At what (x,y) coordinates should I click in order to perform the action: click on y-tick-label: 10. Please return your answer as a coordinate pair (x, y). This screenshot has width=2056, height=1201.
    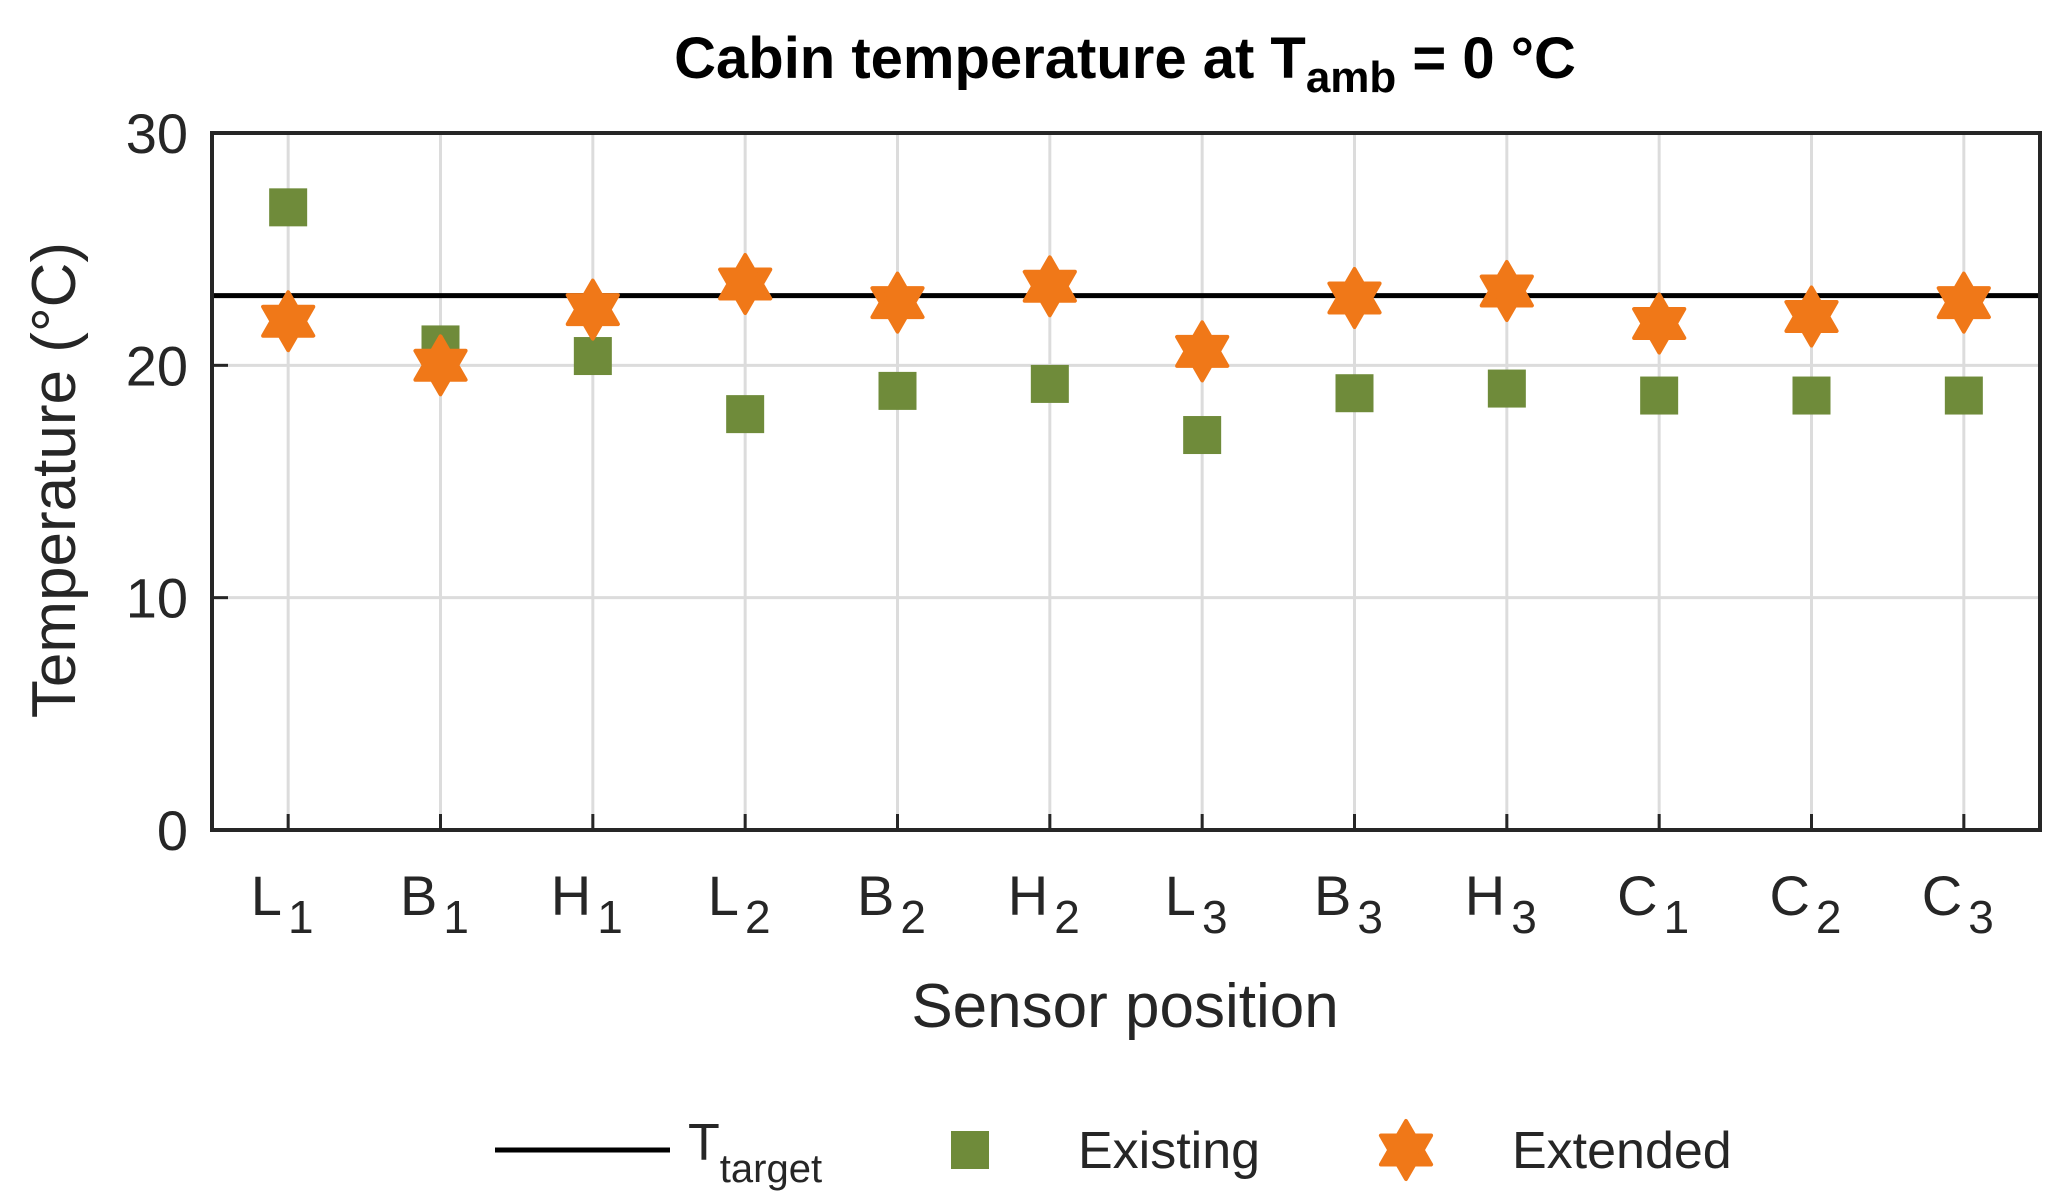
    Looking at the image, I should click on (157, 598).